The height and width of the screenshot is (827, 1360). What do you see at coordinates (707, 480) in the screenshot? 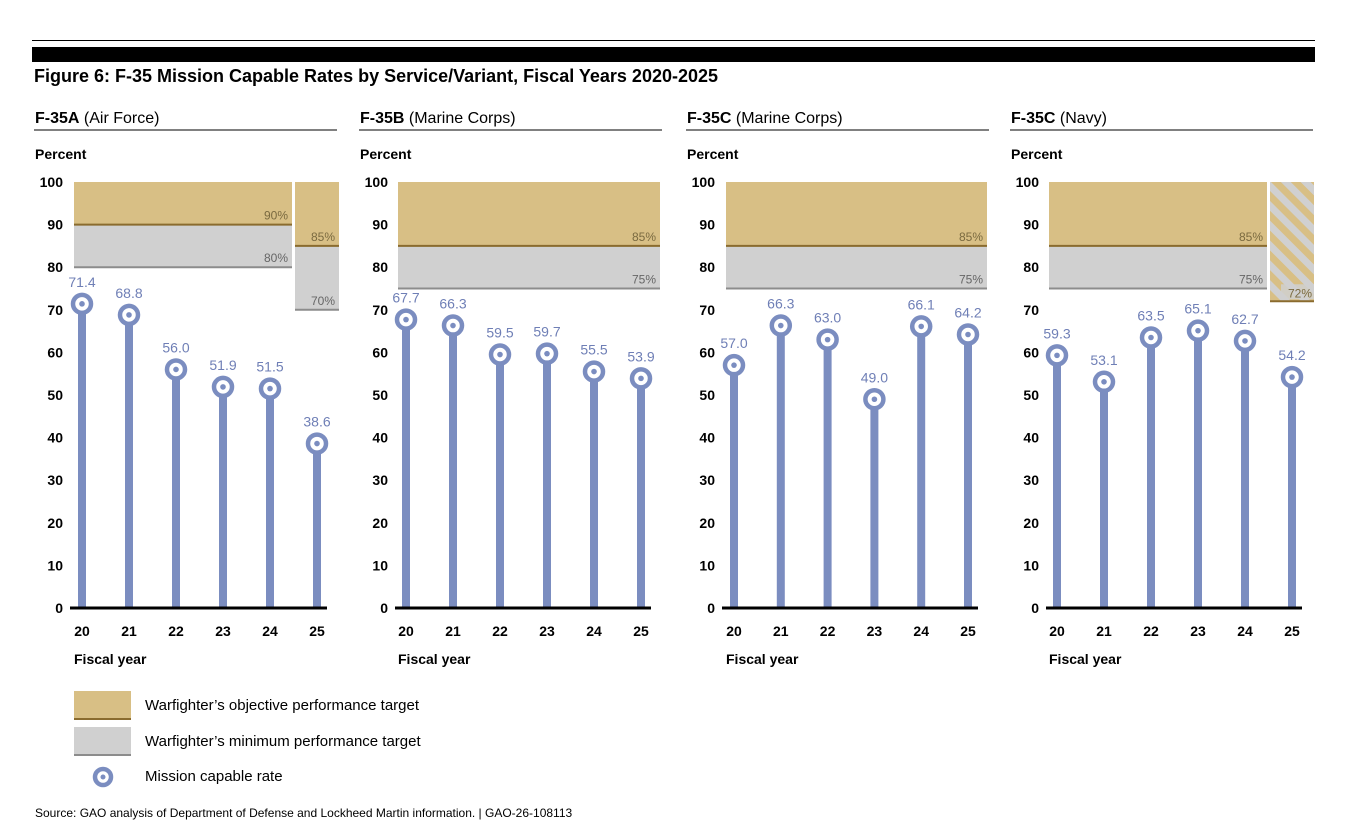
I see `y-tick-label-2-3: 30` at bounding box center [707, 480].